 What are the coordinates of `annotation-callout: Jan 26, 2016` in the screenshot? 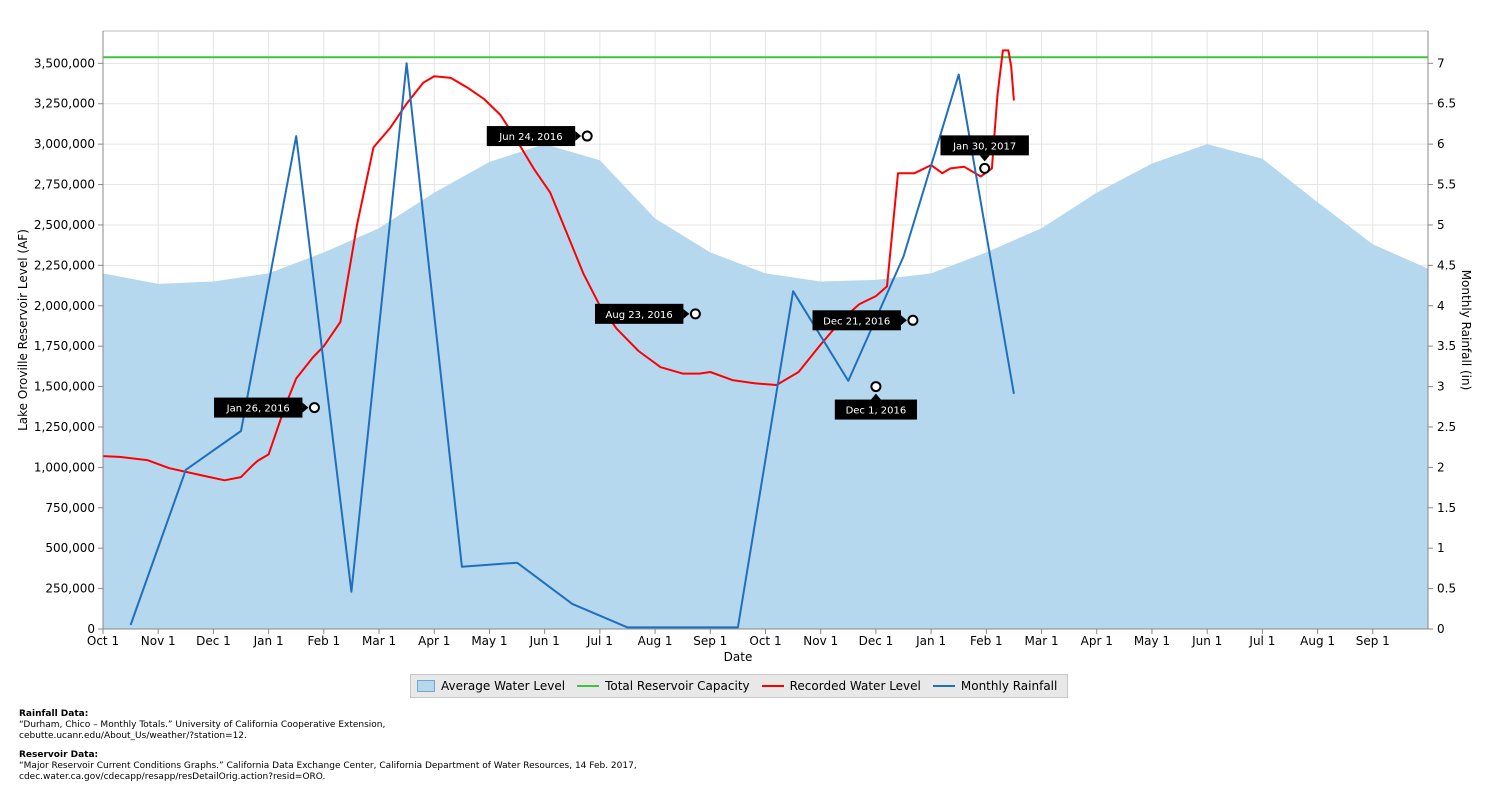 It's located at (267, 407).